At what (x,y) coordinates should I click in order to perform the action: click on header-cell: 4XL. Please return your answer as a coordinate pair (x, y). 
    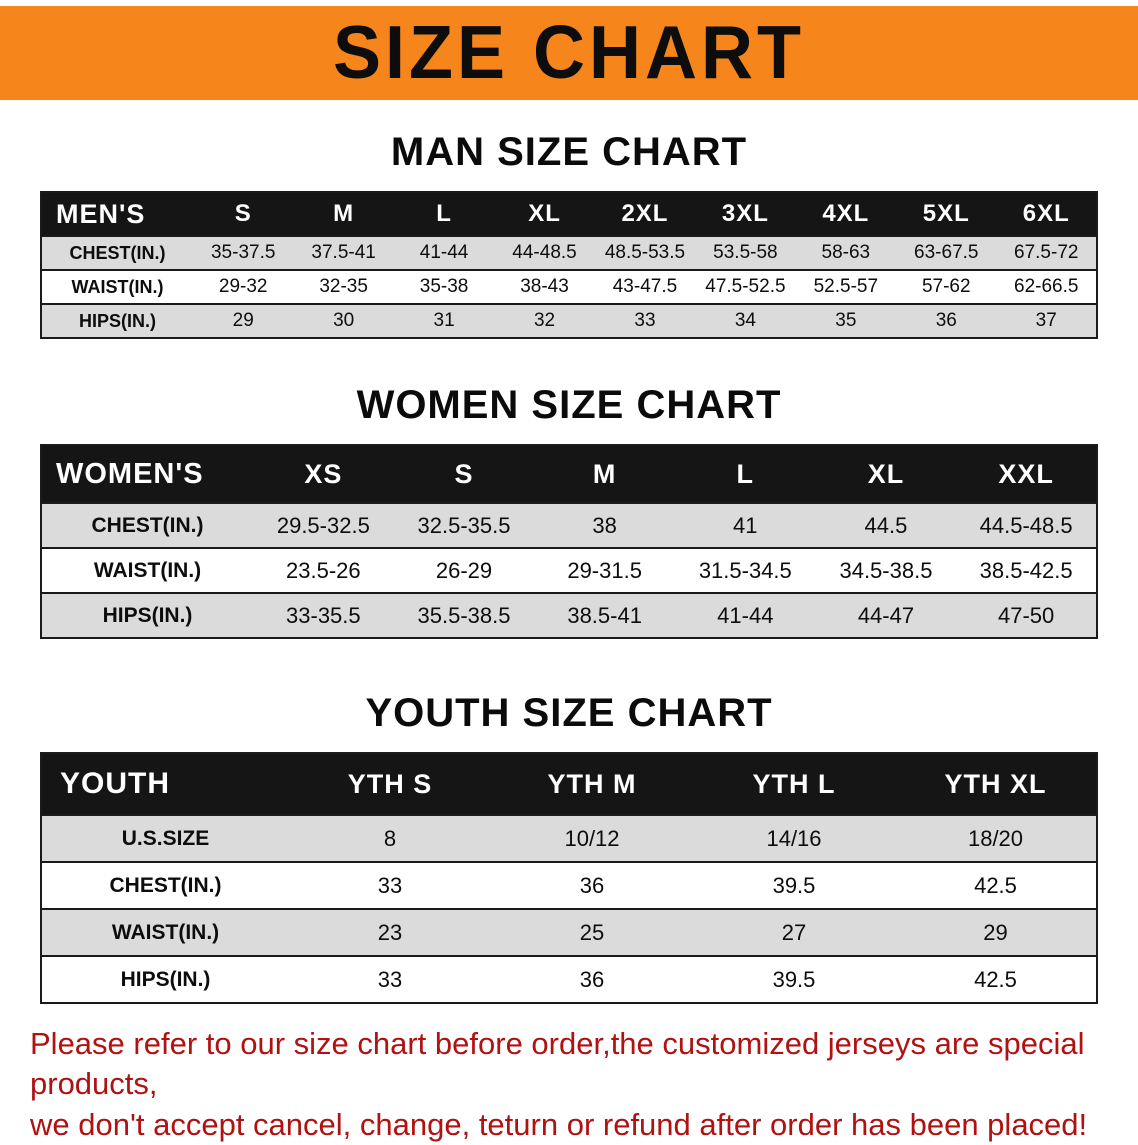
    Looking at the image, I should click on (846, 213).